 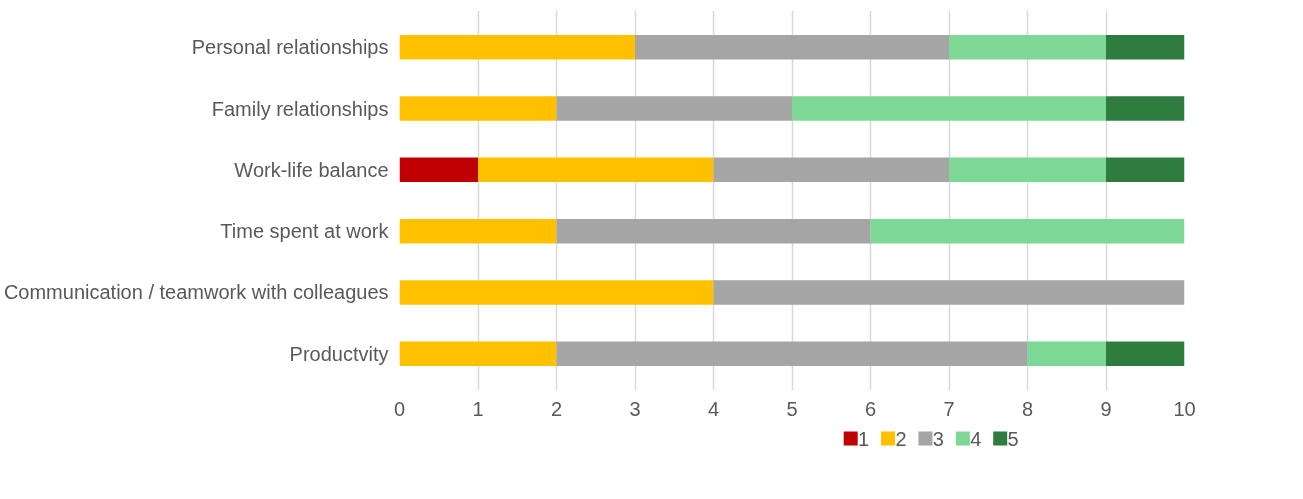 What do you see at coordinates (339, 353) in the screenshot?
I see `y-tick-label: Productvity` at bounding box center [339, 353].